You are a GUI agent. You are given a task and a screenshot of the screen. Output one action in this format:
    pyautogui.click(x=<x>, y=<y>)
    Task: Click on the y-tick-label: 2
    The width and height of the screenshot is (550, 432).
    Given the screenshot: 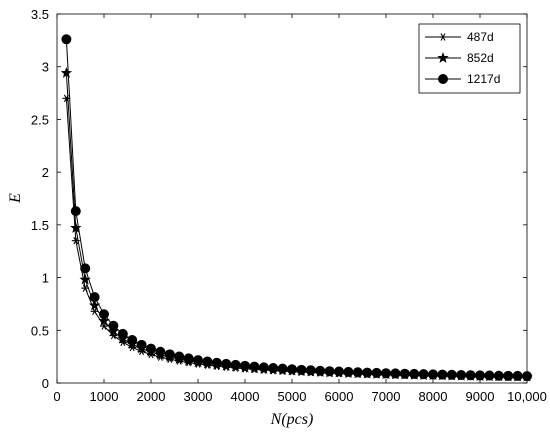 What is the action you would take?
    pyautogui.click(x=45, y=172)
    